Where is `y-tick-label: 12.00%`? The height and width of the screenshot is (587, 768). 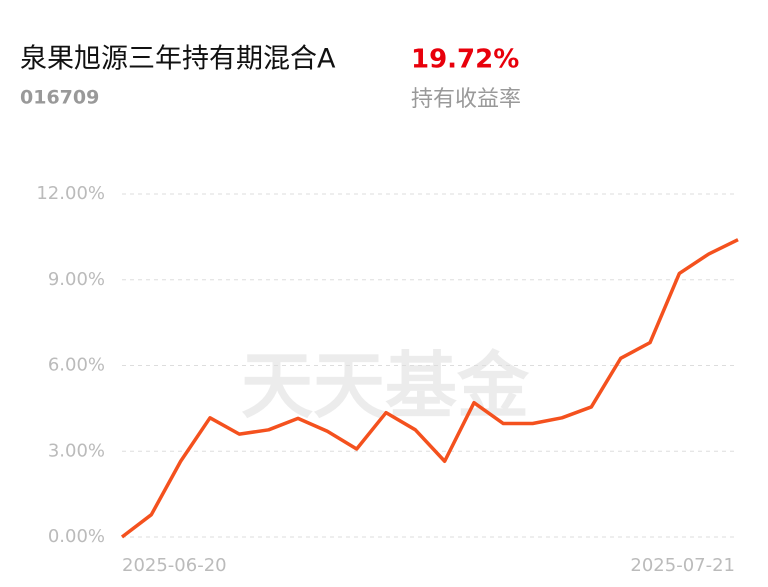 y-tick-label: 12.00% is located at coordinates (70, 193).